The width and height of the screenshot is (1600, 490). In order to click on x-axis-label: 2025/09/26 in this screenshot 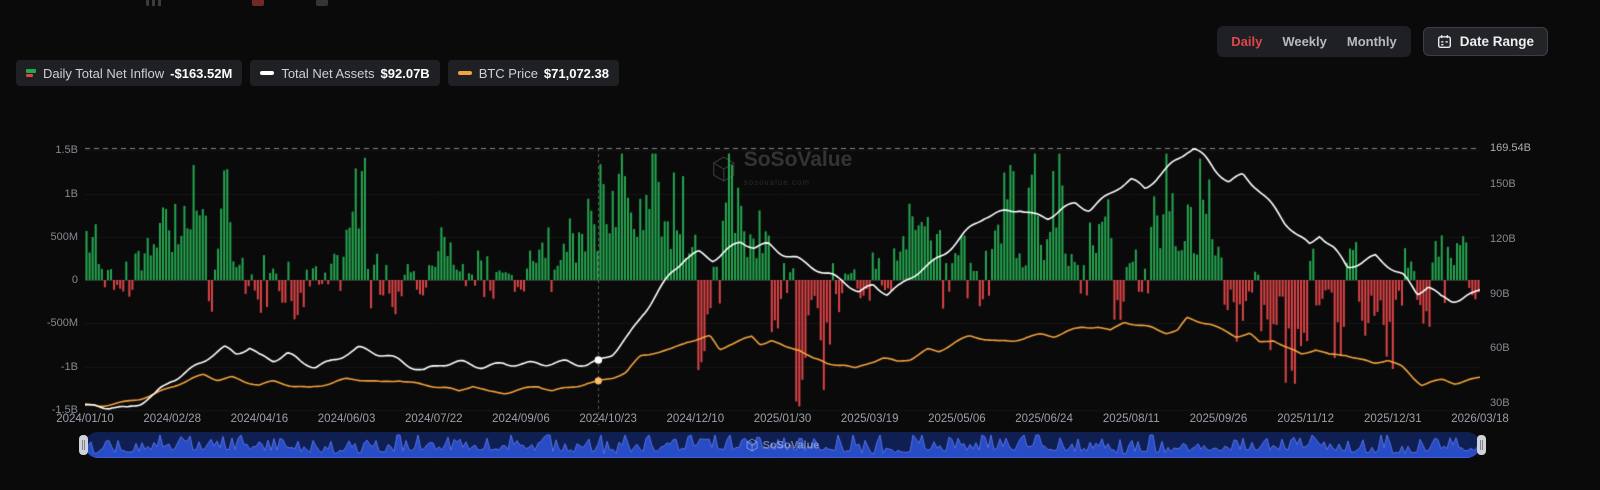, I will do `click(1218, 419)`.